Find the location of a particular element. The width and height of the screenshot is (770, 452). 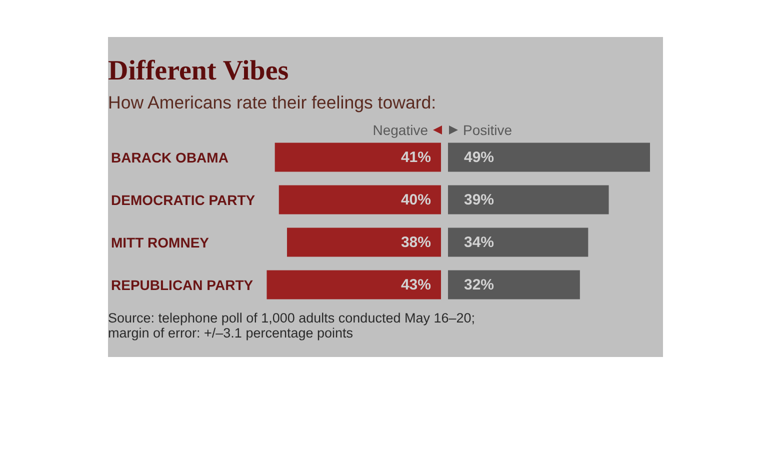

chart-subtitle: How Americans rate their feelings toward: is located at coordinates (272, 102).